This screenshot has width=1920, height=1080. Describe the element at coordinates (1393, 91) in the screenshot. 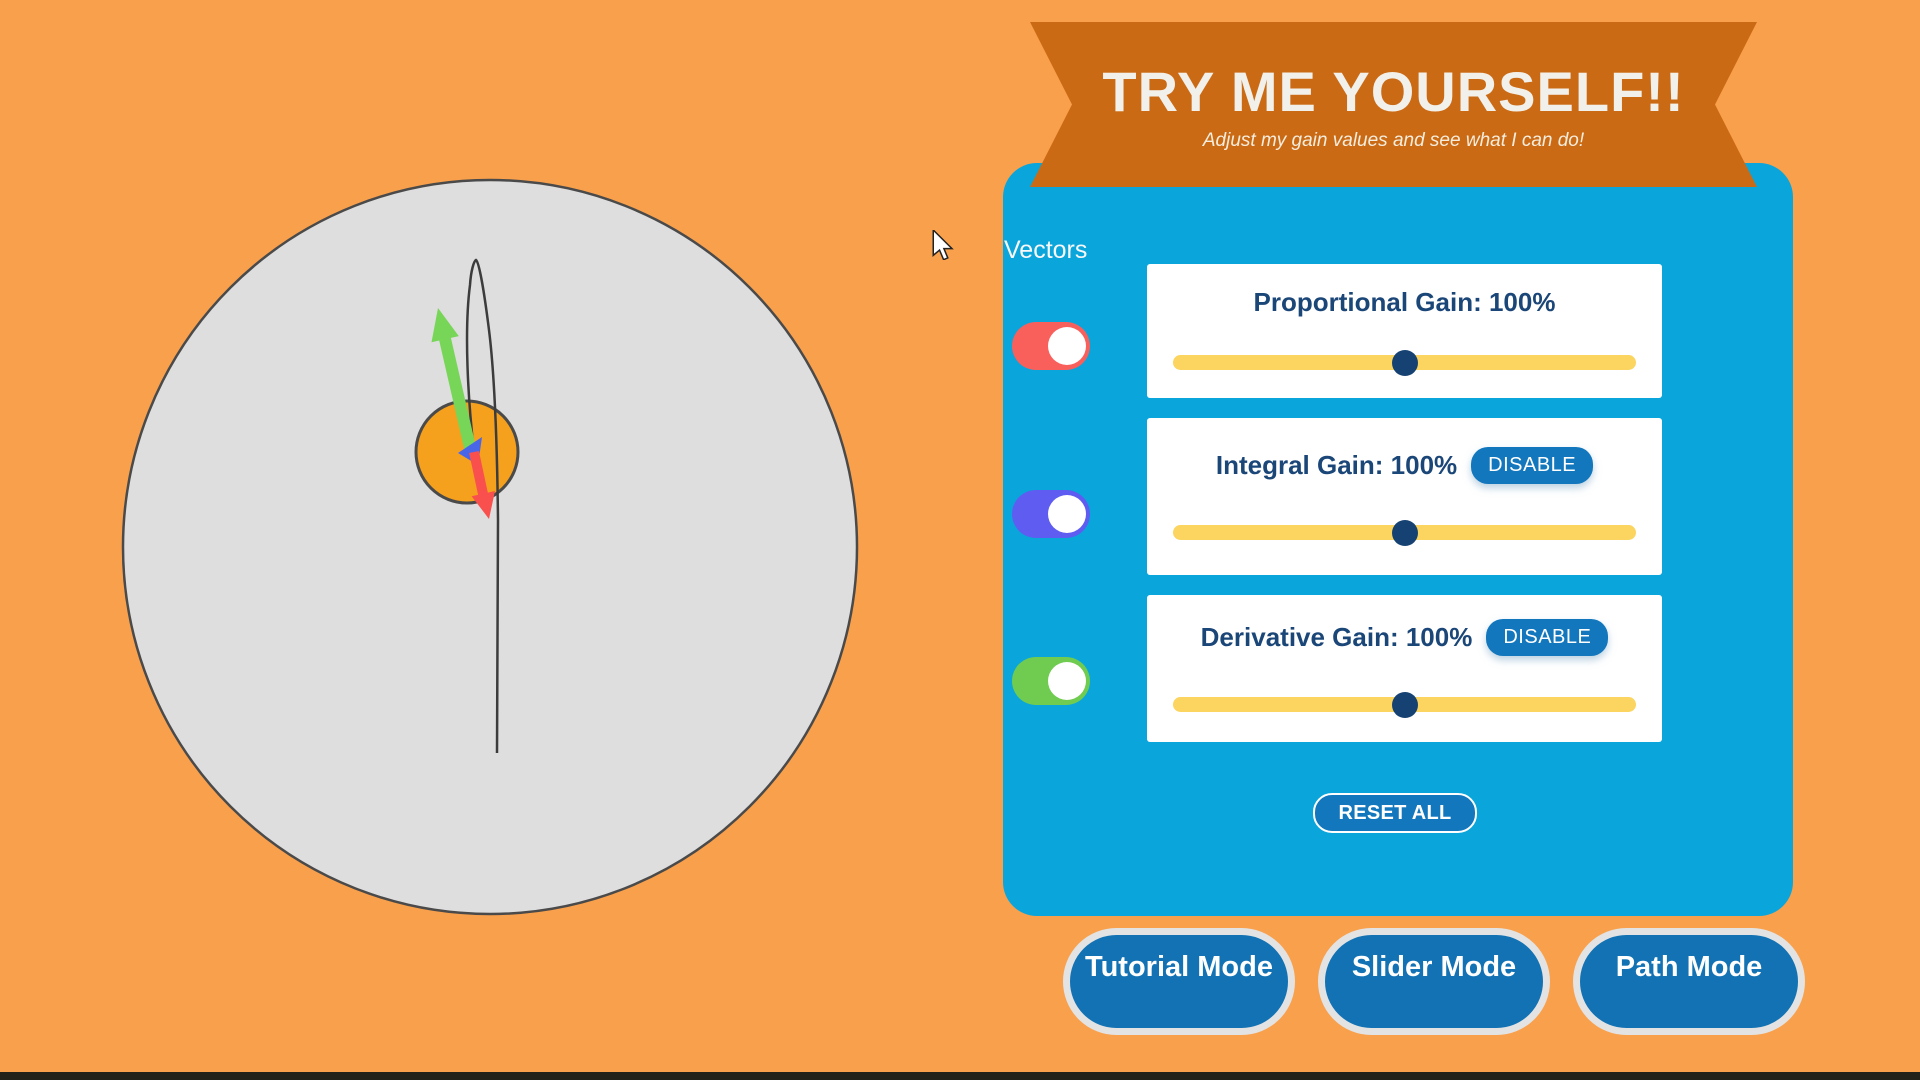

I see `banner-title: TRY ME YOURSELF!!` at that location.